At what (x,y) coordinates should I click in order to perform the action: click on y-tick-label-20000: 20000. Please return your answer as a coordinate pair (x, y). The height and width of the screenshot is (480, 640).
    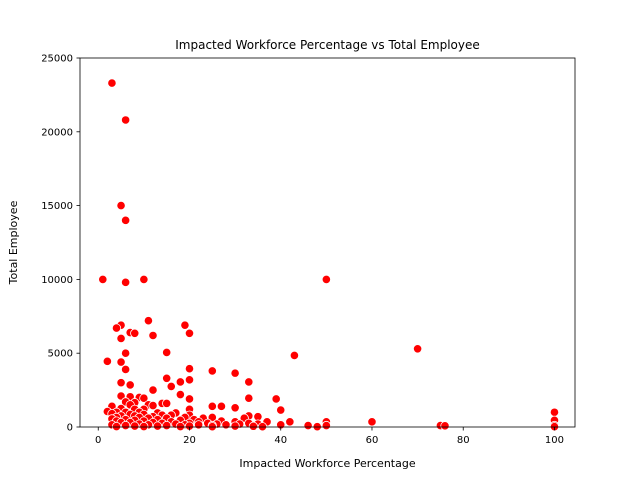
    Looking at the image, I should click on (57, 132).